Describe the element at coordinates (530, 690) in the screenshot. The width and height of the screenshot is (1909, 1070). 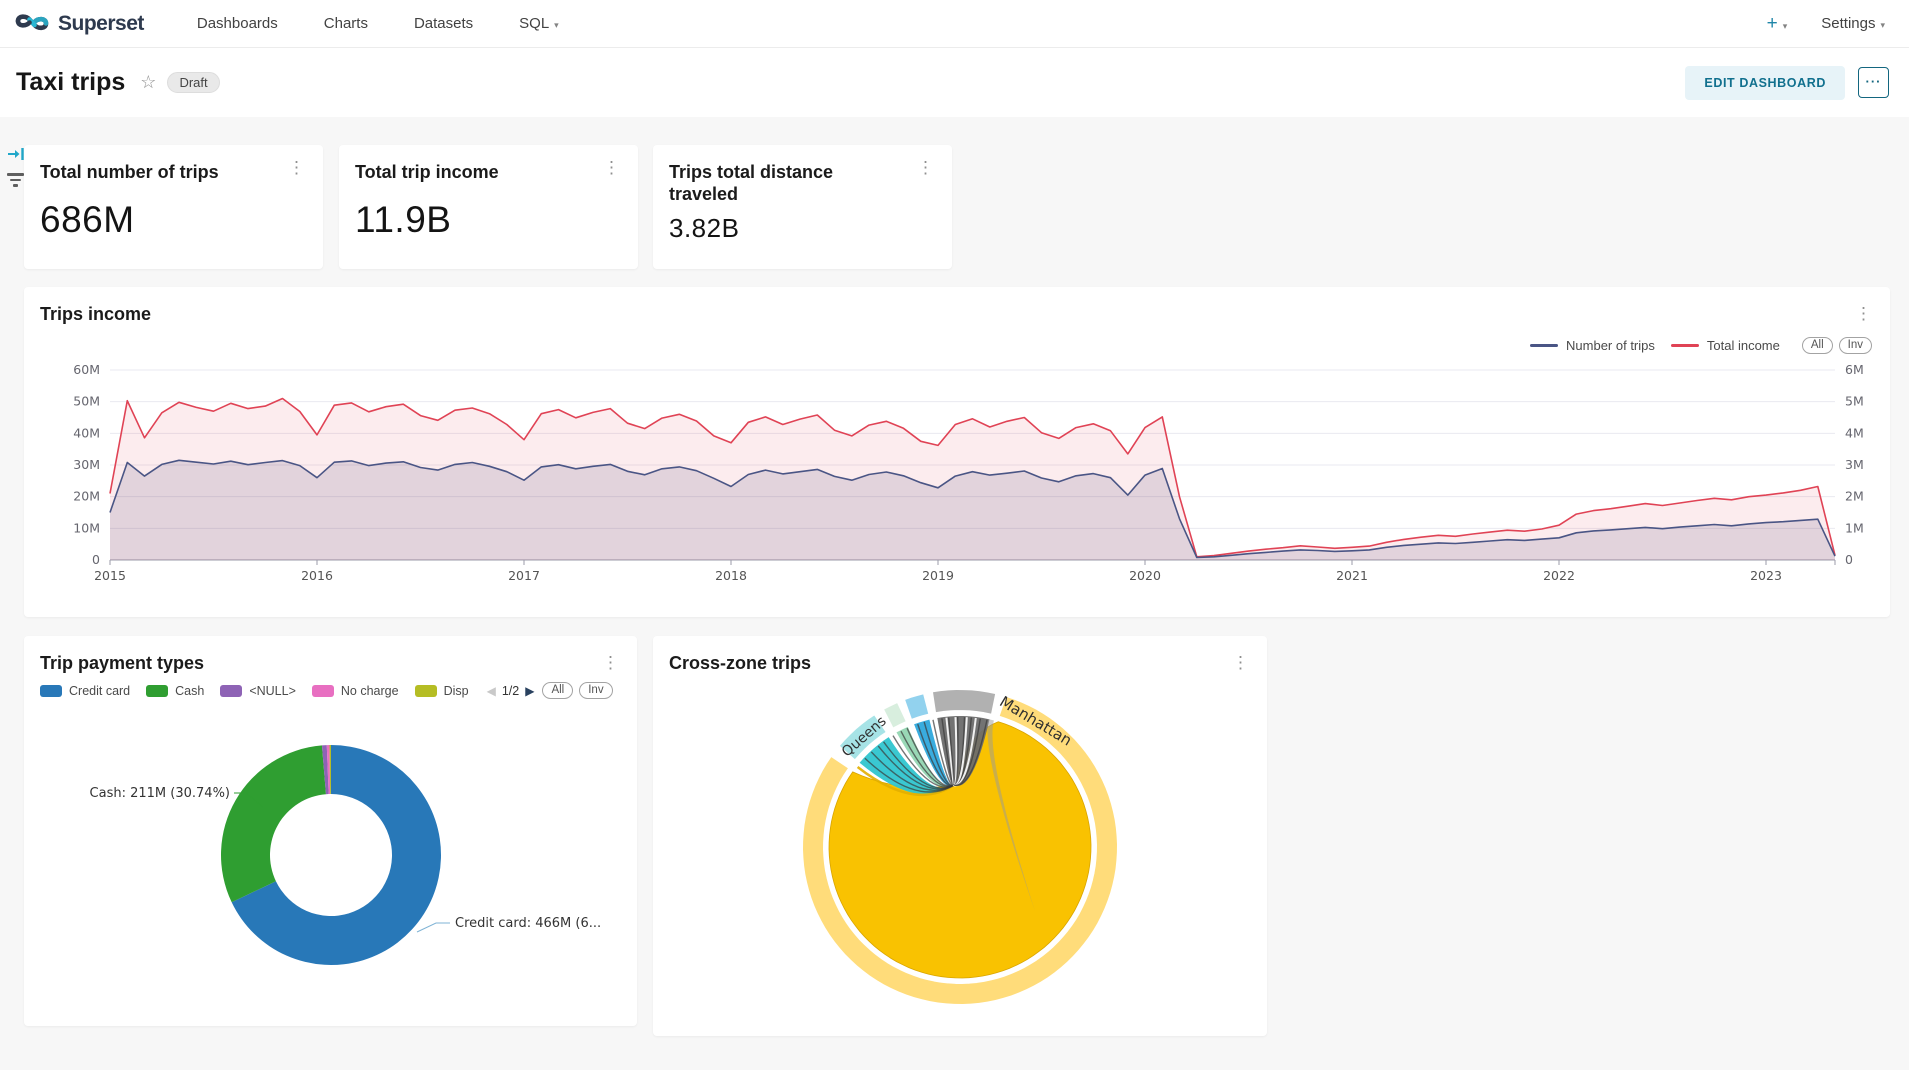
I see `legend-next-page-icon: ▶` at that location.